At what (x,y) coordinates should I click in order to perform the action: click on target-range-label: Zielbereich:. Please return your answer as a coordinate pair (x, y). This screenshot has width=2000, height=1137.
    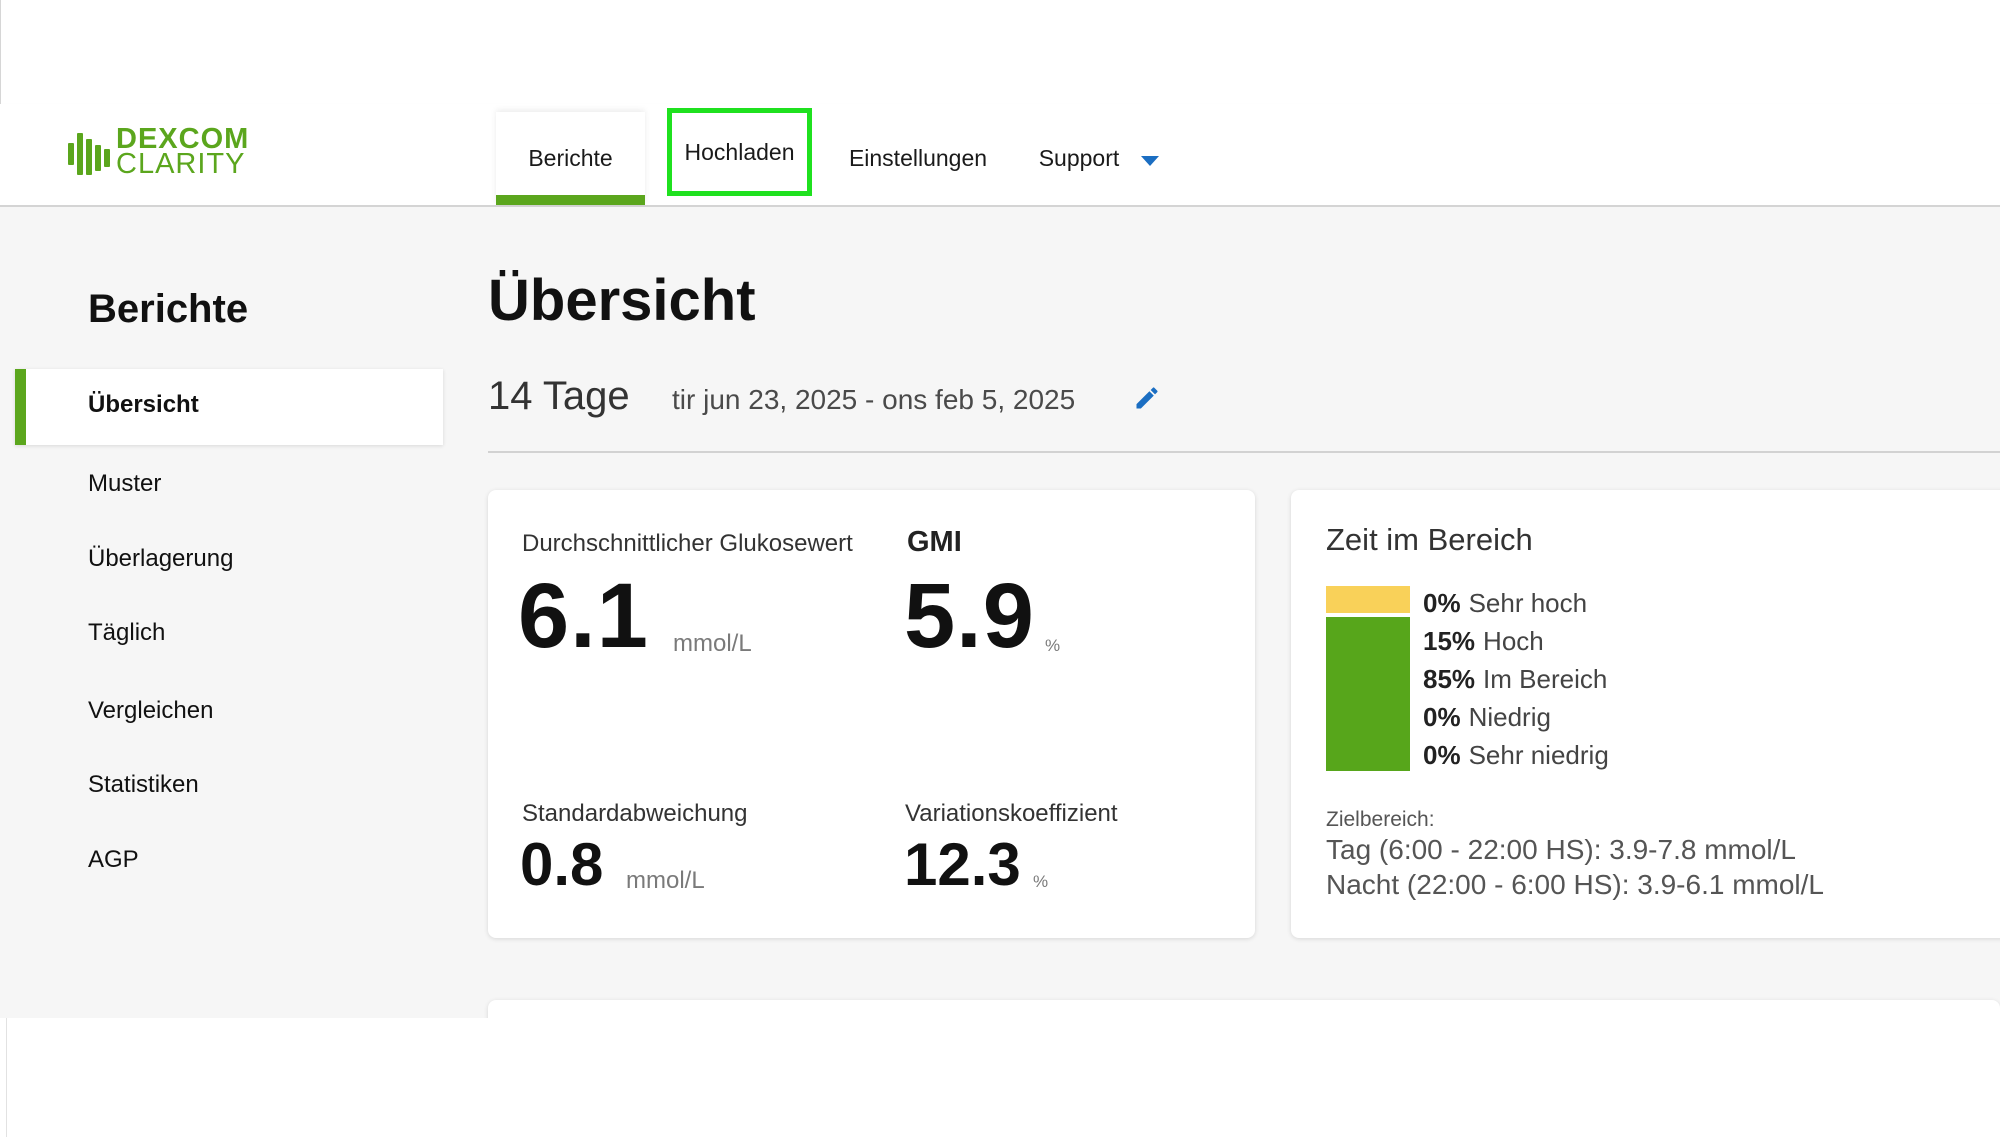
    Looking at the image, I should click on (1380, 819).